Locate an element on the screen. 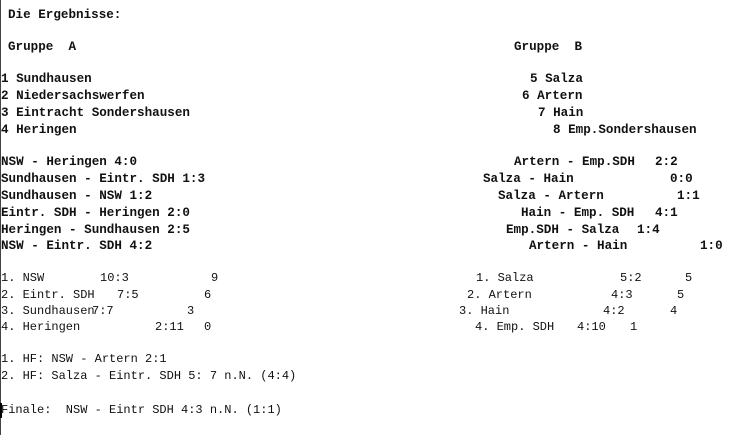 The image size is (740, 435). standing-points: 3 is located at coordinates (191, 311).